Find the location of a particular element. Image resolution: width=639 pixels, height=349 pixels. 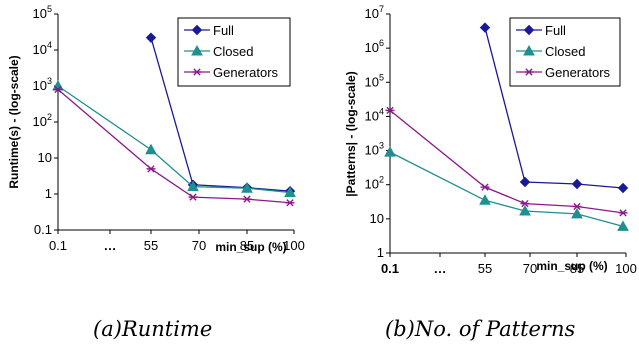

y-tick-label: 0.1 is located at coordinates (43, 229).